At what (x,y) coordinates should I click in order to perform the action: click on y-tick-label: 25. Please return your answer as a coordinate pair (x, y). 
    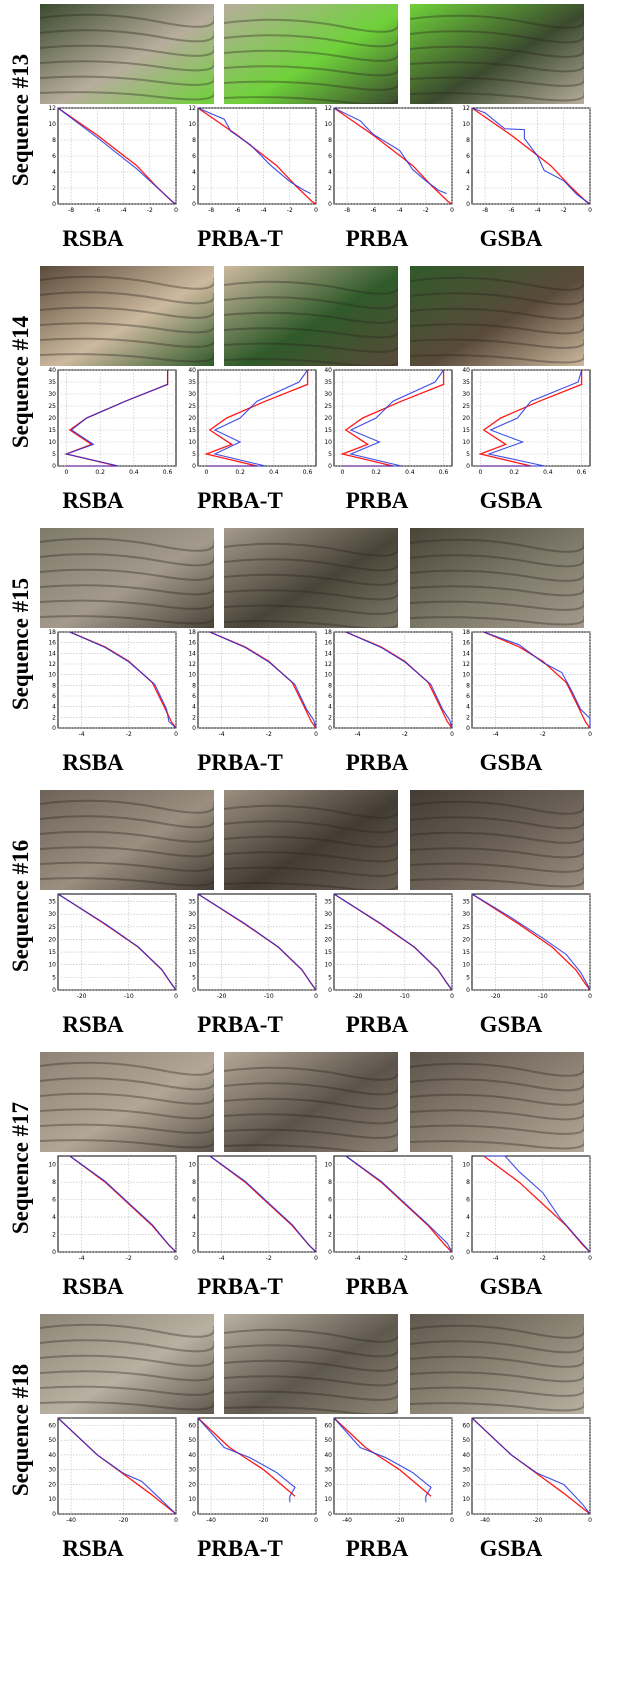
    Looking at the image, I should click on (192, 406).